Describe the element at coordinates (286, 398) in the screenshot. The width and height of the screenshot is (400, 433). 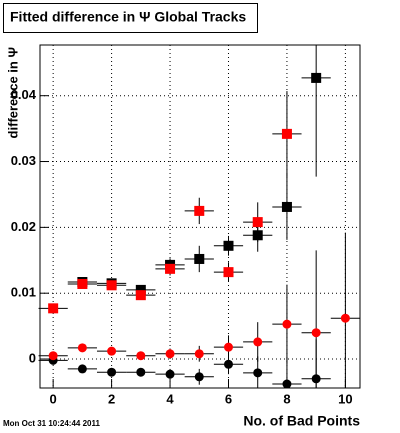
I see `x-tick-label: 8` at that location.